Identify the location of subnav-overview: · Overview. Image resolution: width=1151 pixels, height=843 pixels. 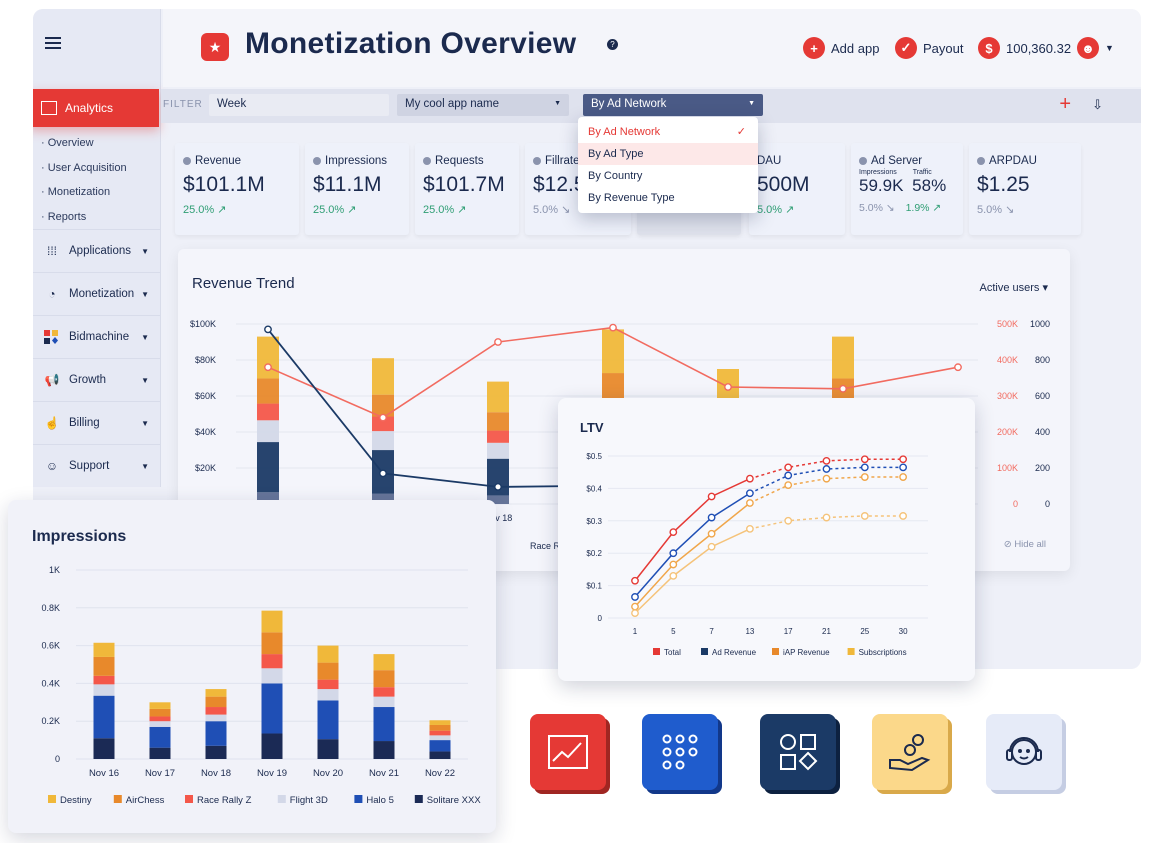
(67, 143).